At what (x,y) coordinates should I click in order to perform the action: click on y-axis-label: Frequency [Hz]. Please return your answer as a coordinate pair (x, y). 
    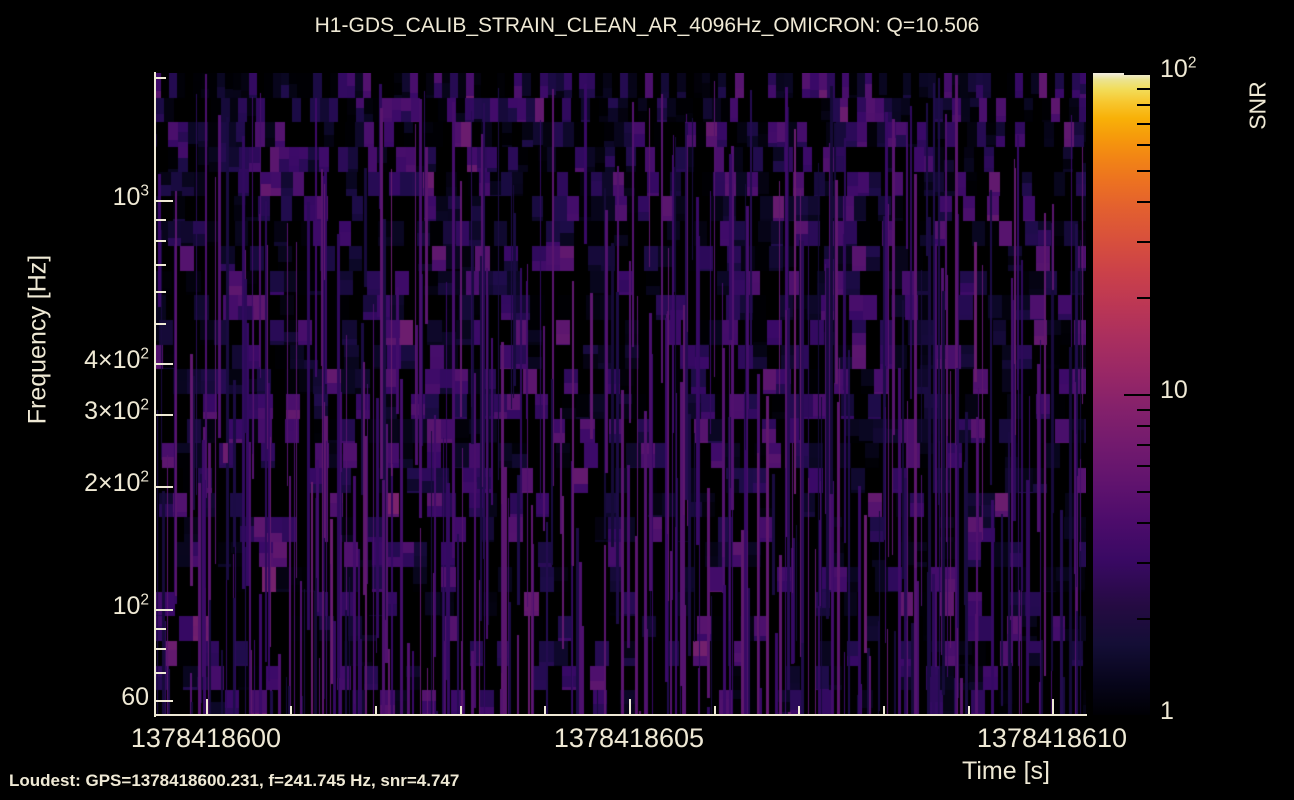
    Looking at the image, I should click on (37, 339).